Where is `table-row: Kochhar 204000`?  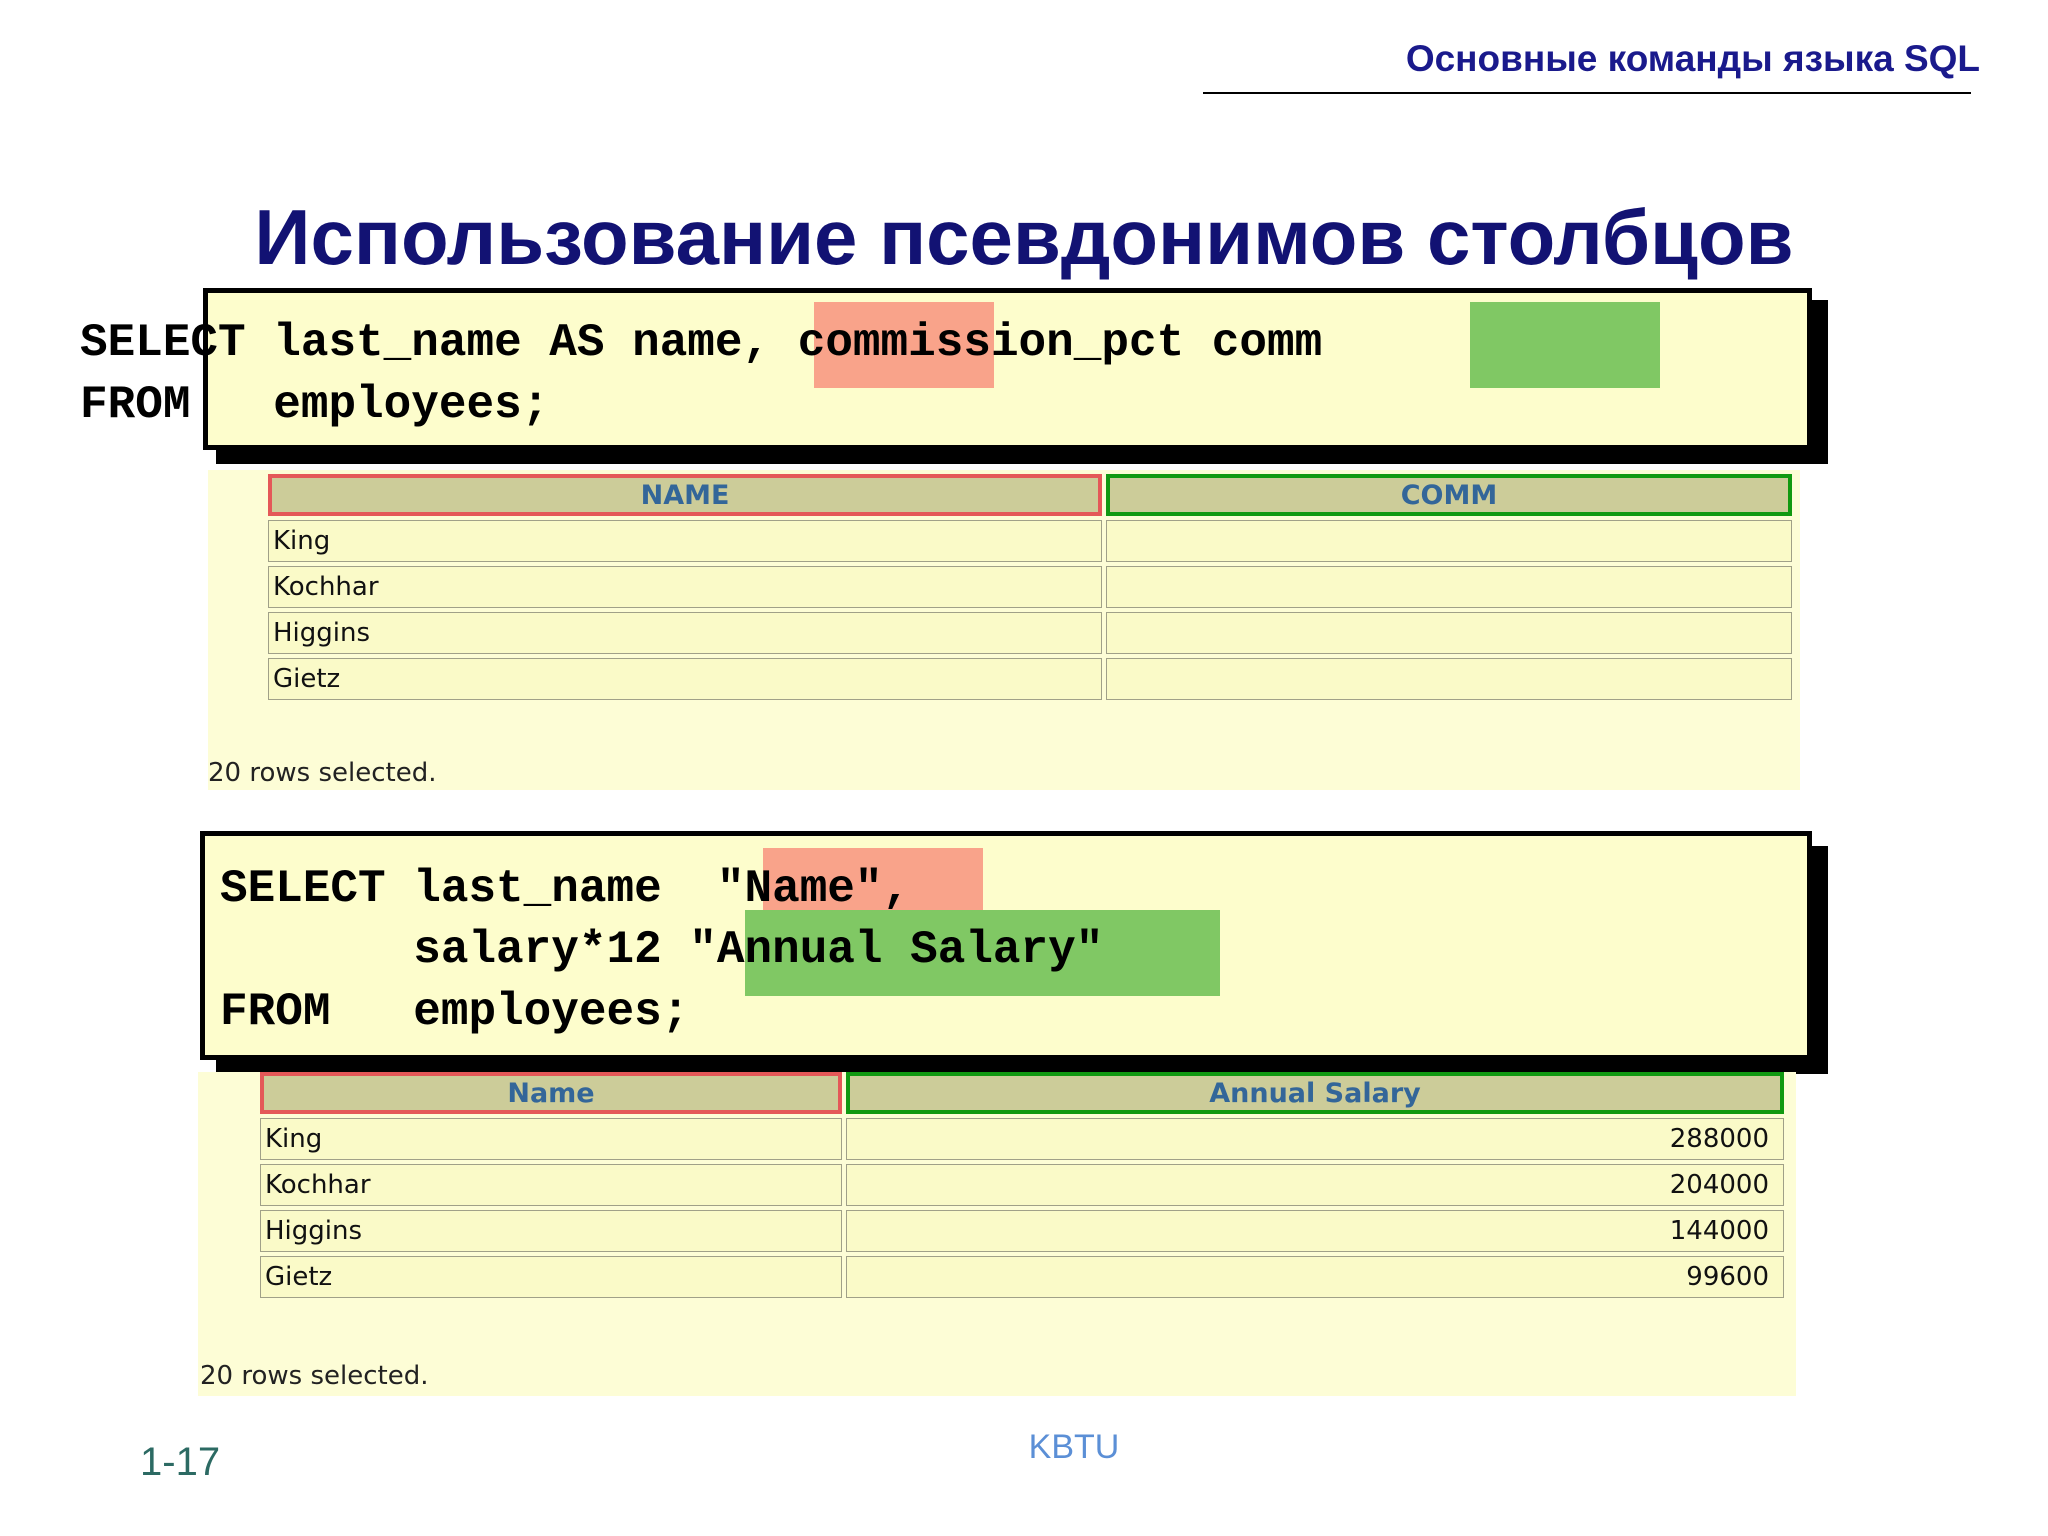
table-row: Kochhar 204000 is located at coordinates (1022, 1185).